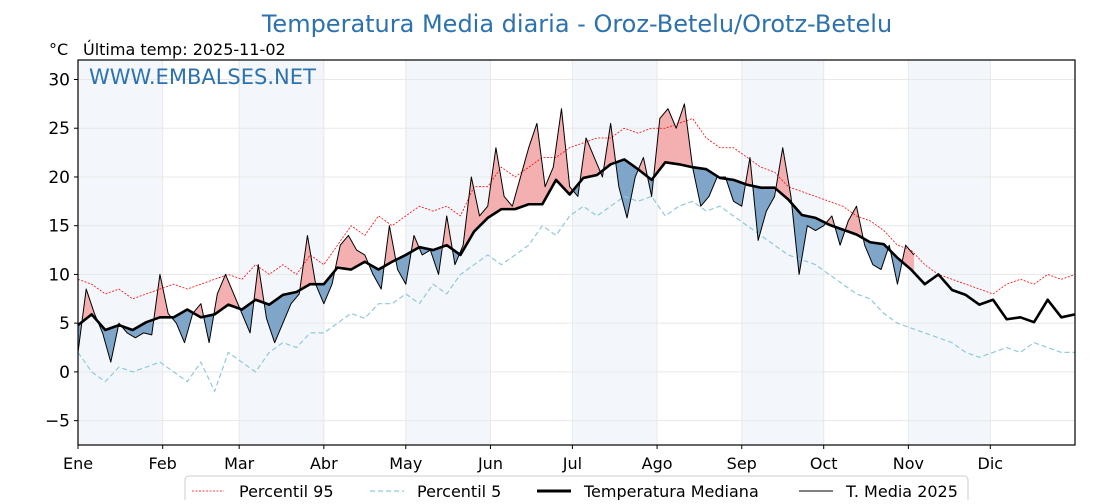  What do you see at coordinates (324, 463) in the screenshot?
I see `x-tick-label: Abr` at bounding box center [324, 463].